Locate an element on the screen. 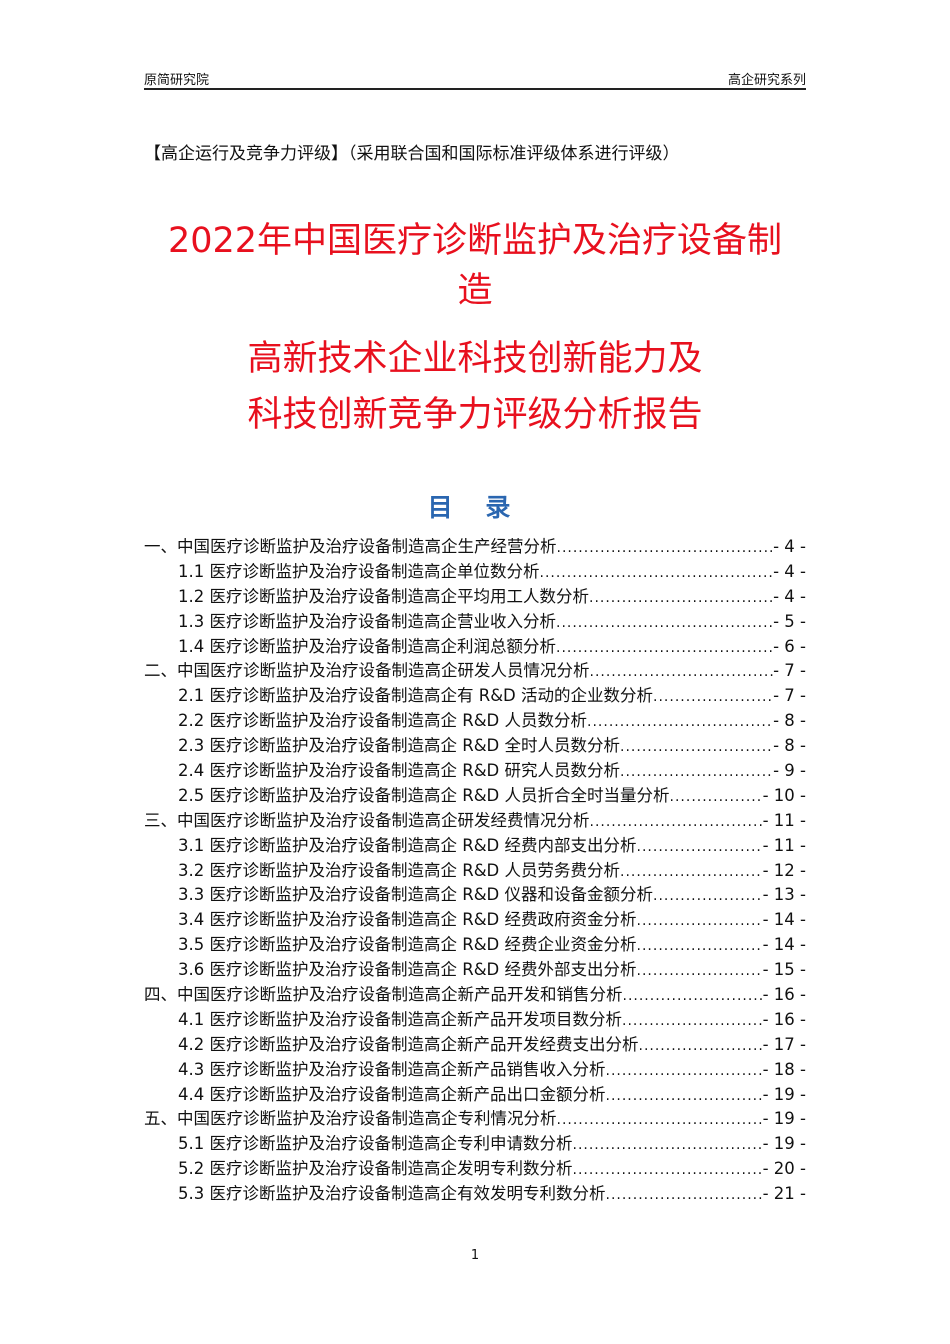  toc-entry: 1.4 医疗诊断监护及治疗设备制造高企利润总额分析 - 6 - is located at coordinates (475, 645).